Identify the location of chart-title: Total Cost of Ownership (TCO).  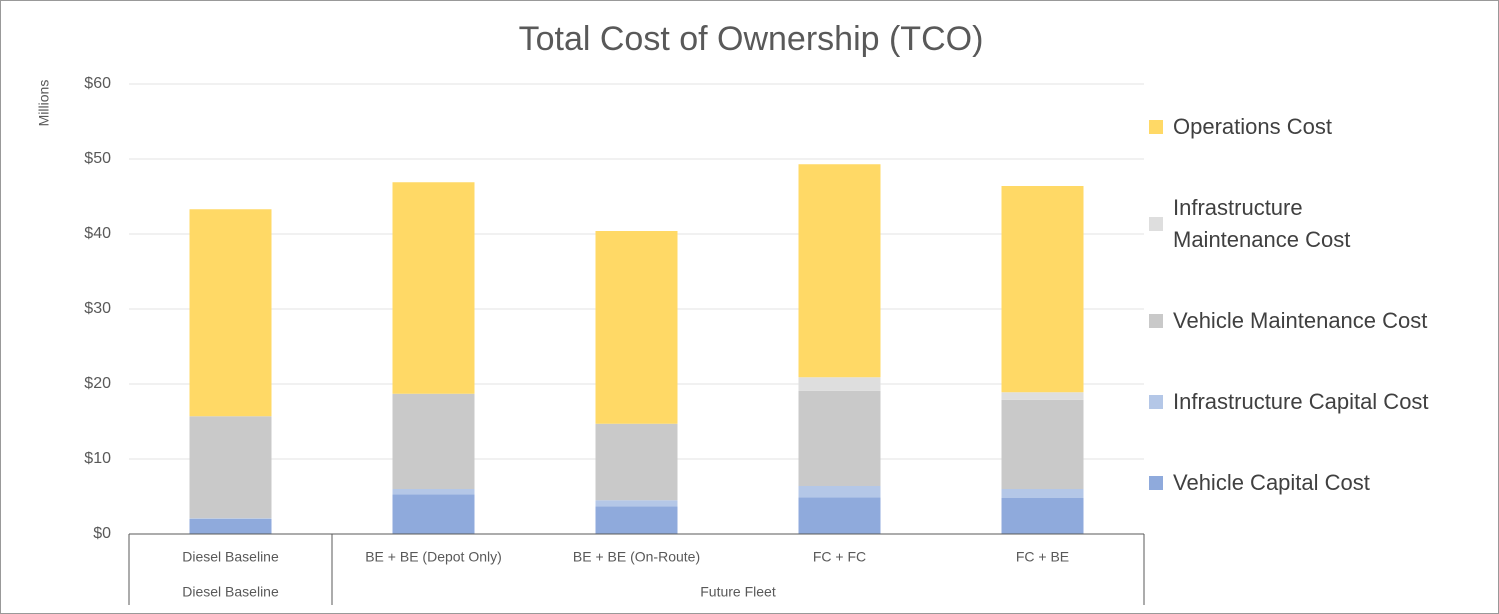
(751, 39).